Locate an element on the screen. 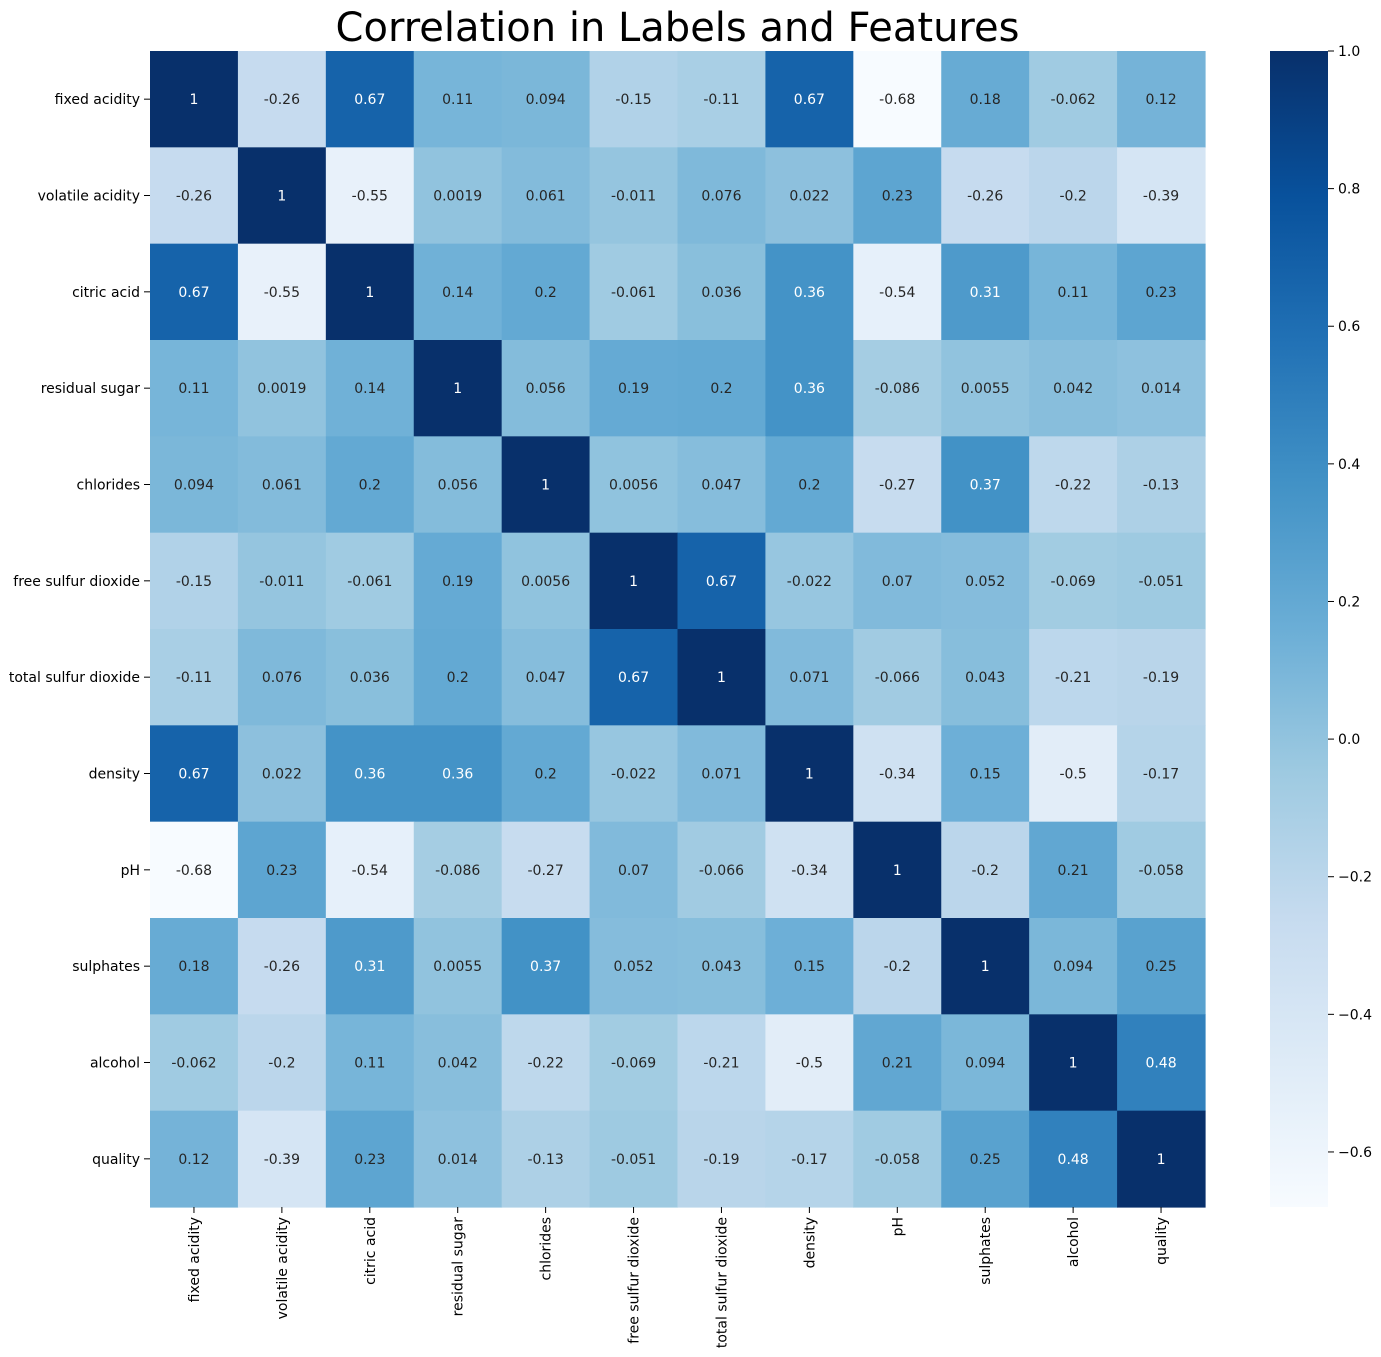  cell-value-label: -0.22 is located at coordinates (546, 1064).